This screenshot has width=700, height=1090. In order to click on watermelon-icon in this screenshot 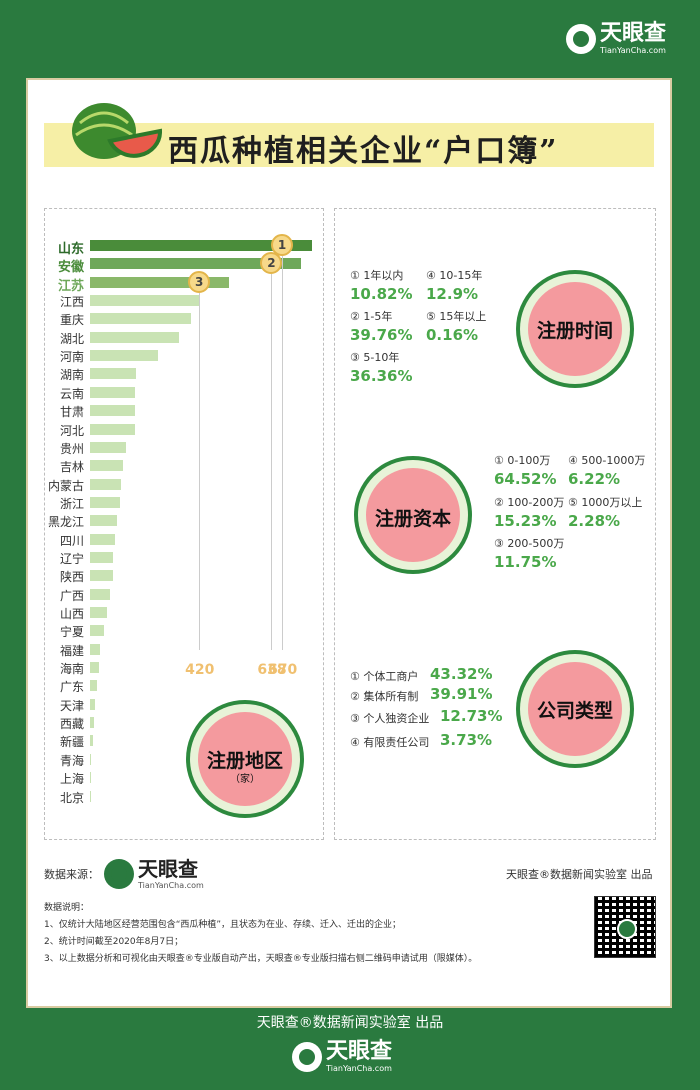, I will do `click(117, 131)`.